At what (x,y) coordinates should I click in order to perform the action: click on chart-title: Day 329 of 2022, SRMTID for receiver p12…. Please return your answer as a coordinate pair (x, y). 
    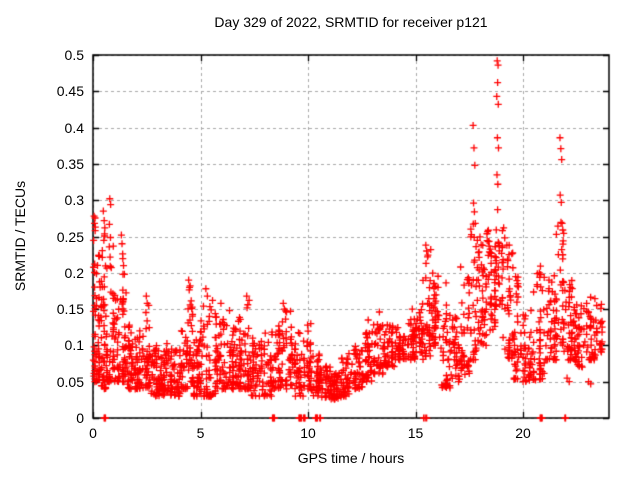
    Looking at the image, I should click on (351, 22).